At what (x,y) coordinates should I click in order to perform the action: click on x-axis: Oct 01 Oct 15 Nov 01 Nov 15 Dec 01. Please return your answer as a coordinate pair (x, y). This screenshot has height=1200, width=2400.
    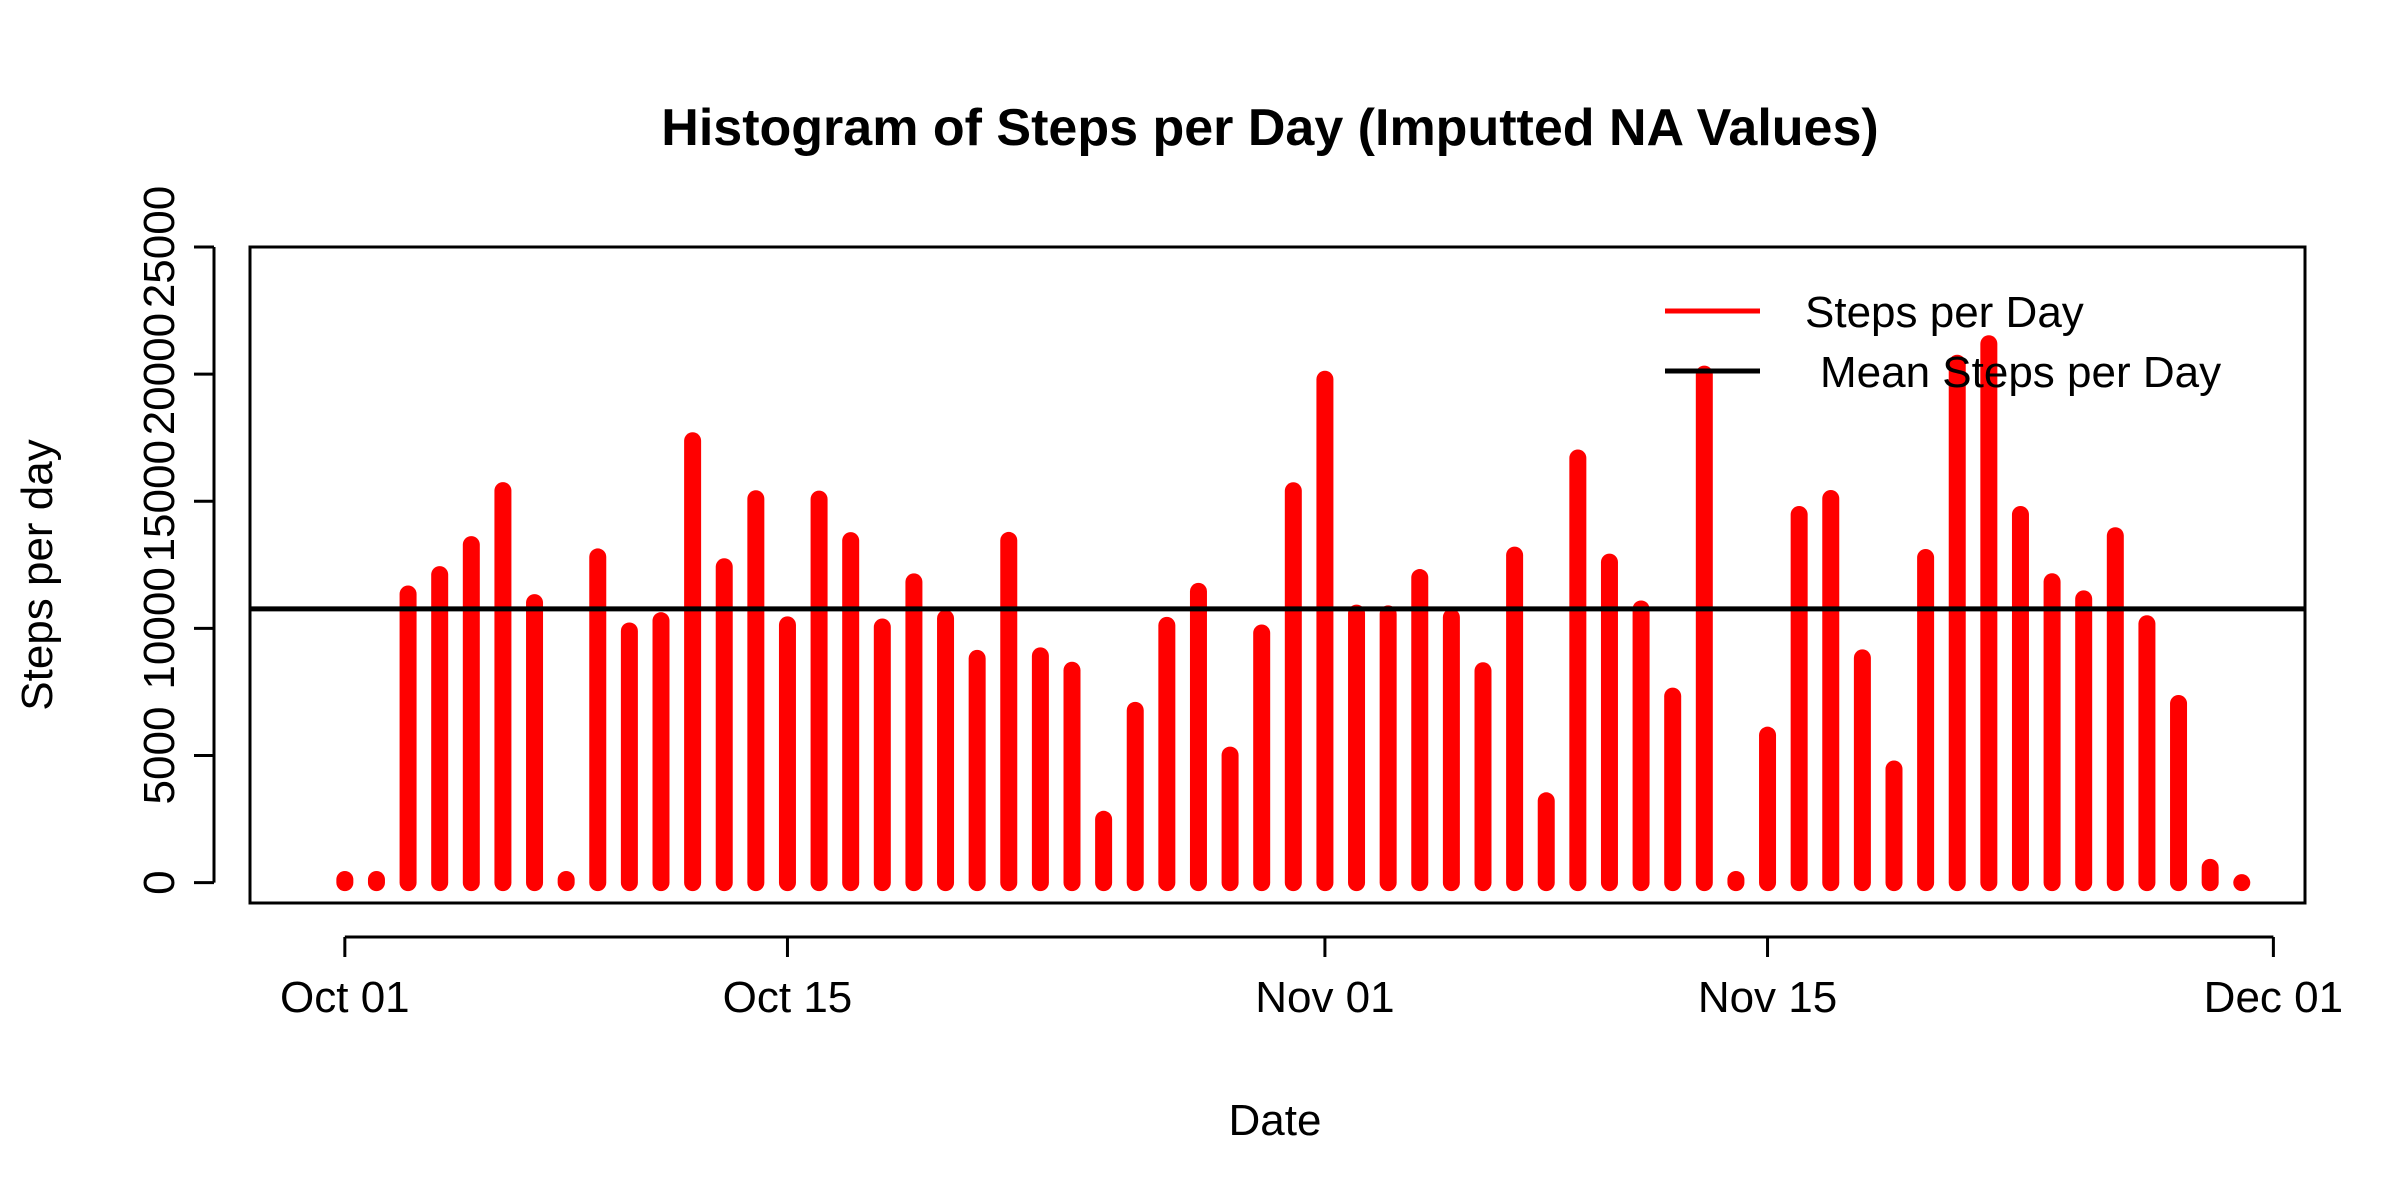
    Looking at the image, I should click on (1311, 978).